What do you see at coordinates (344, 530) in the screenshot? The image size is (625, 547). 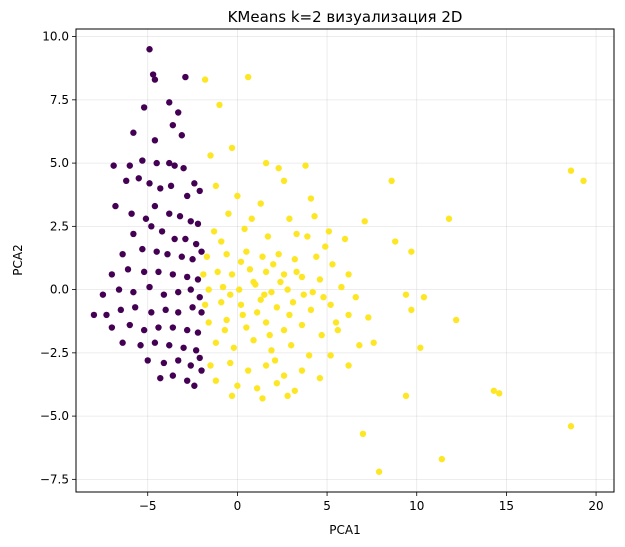 I see `x-axis-label: PCA1` at bounding box center [344, 530].